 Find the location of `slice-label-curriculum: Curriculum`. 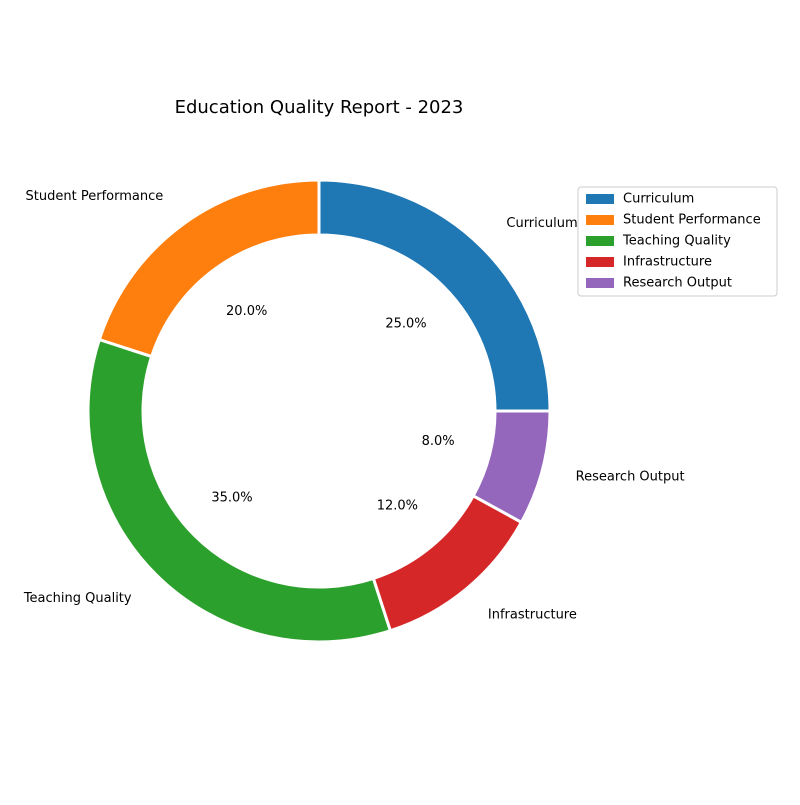

slice-label-curriculum: Curriculum is located at coordinates (541, 223).